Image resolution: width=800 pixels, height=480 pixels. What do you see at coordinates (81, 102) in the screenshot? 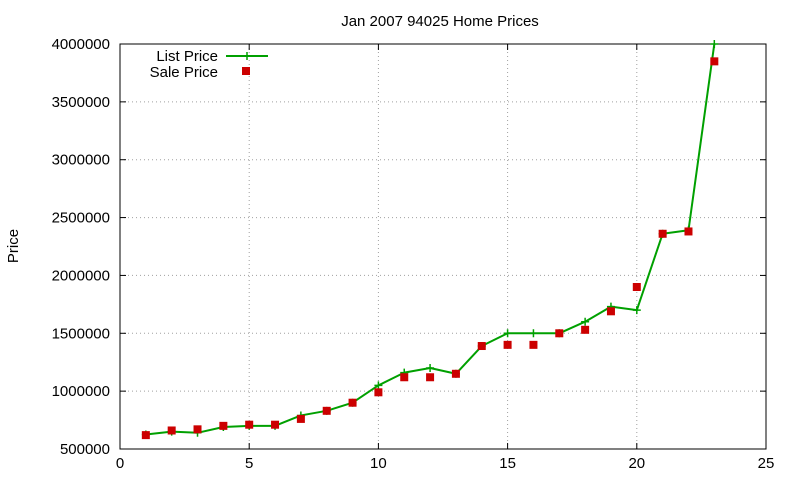
I see `y-tick-label: 3500000` at bounding box center [81, 102].